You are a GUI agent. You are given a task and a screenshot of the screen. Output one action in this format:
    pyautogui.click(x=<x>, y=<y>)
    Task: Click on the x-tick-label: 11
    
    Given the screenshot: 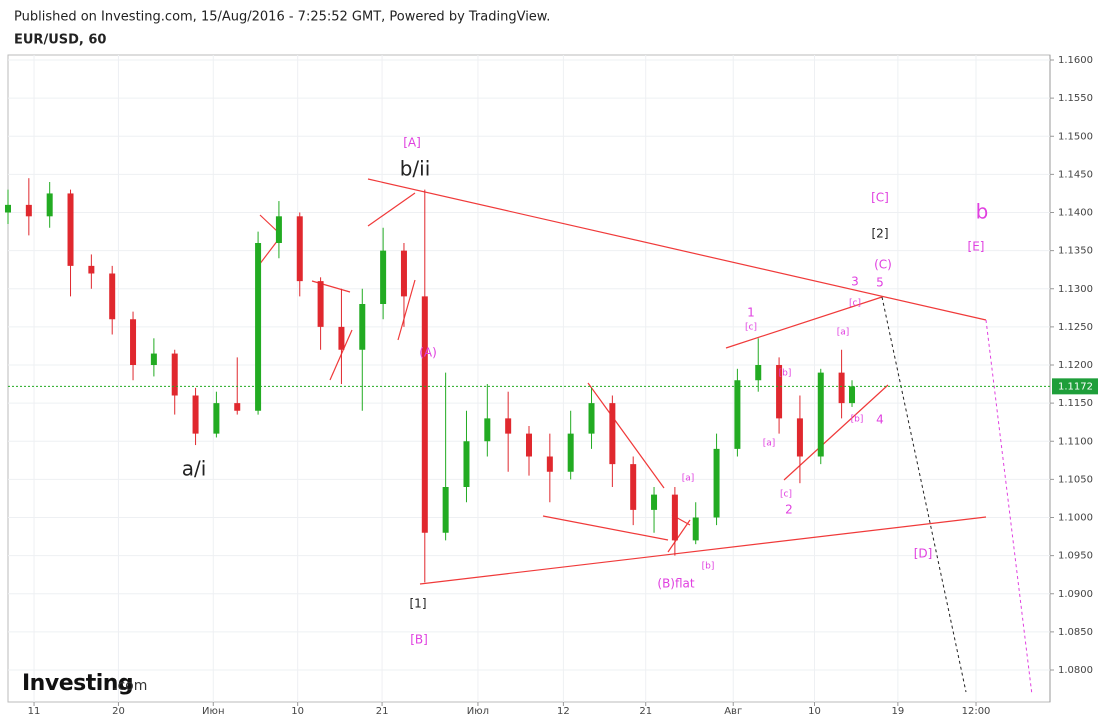 What is the action you would take?
    pyautogui.click(x=34, y=711)
    